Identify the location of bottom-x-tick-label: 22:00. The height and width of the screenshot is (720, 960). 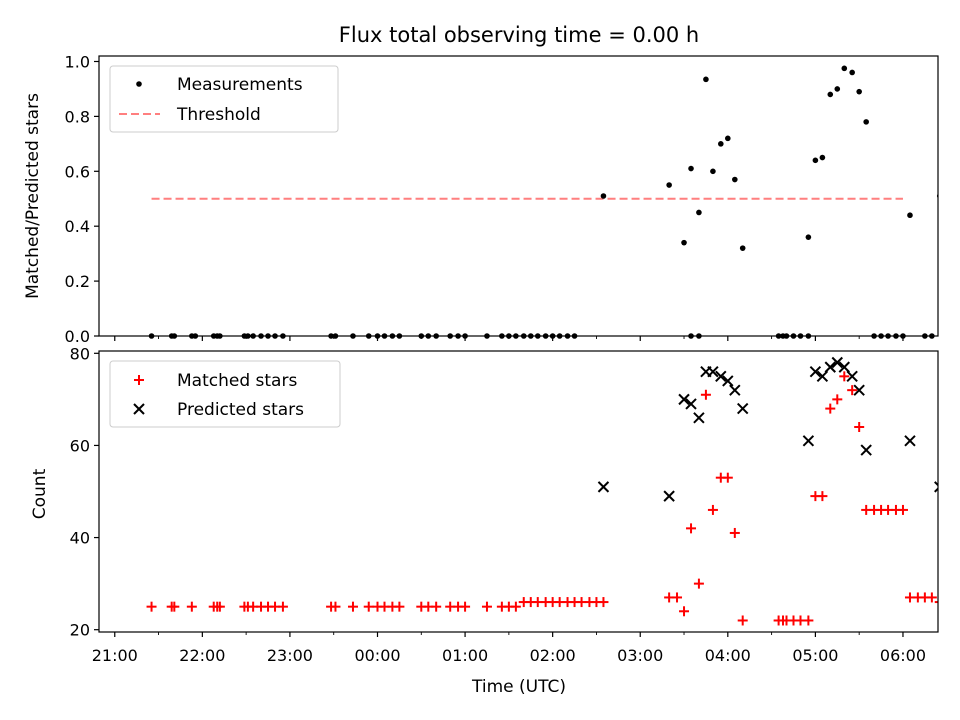
(202, 655).